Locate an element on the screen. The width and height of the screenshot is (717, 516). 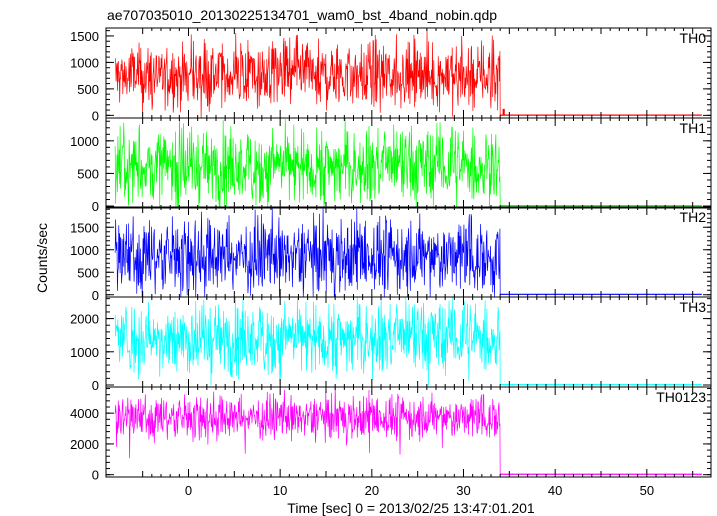
series-on-th0123 is located at coordinates (307, 431).